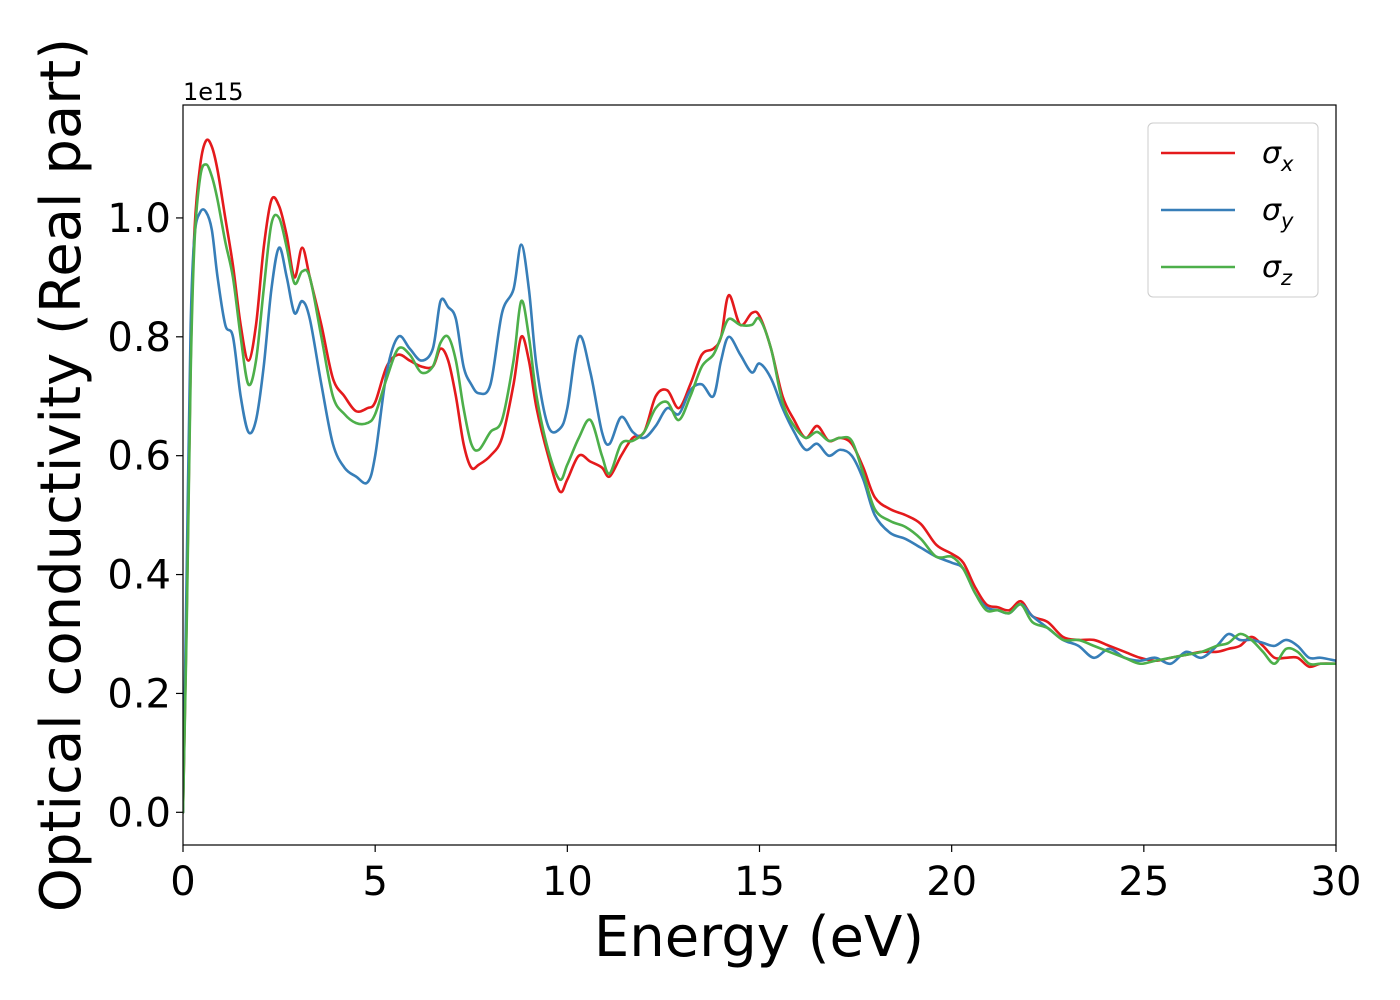 This screenshot has height=1000, width=1400. I want to click on legend-label-x: σx, so click(1278, 156).